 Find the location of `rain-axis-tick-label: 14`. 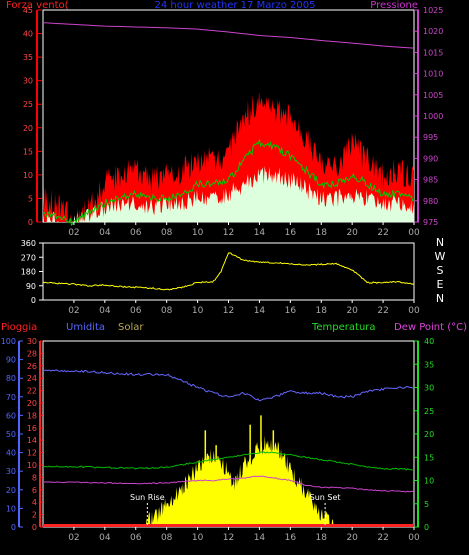

rain-axis-tick-label: 14 is located at coordinates (32, 440).